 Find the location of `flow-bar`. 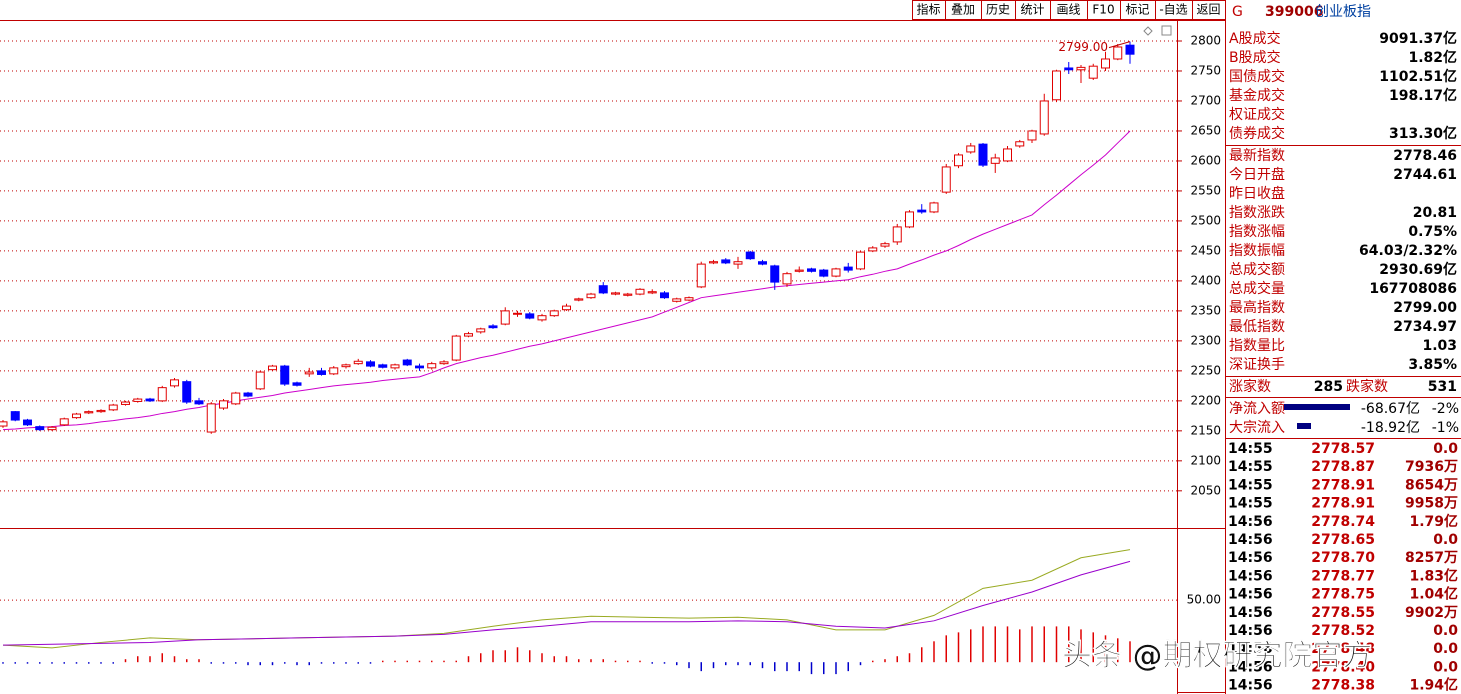

flow-bar is located at coordinates (1317, 407).